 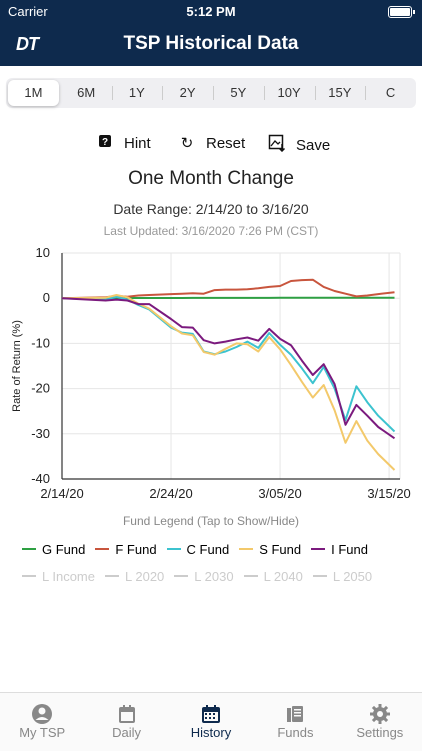 What do you see at coordinates (170, 493) in the screenshot?
I see `x-tick-label: 2/24/20` at bounding box center [170, 493].